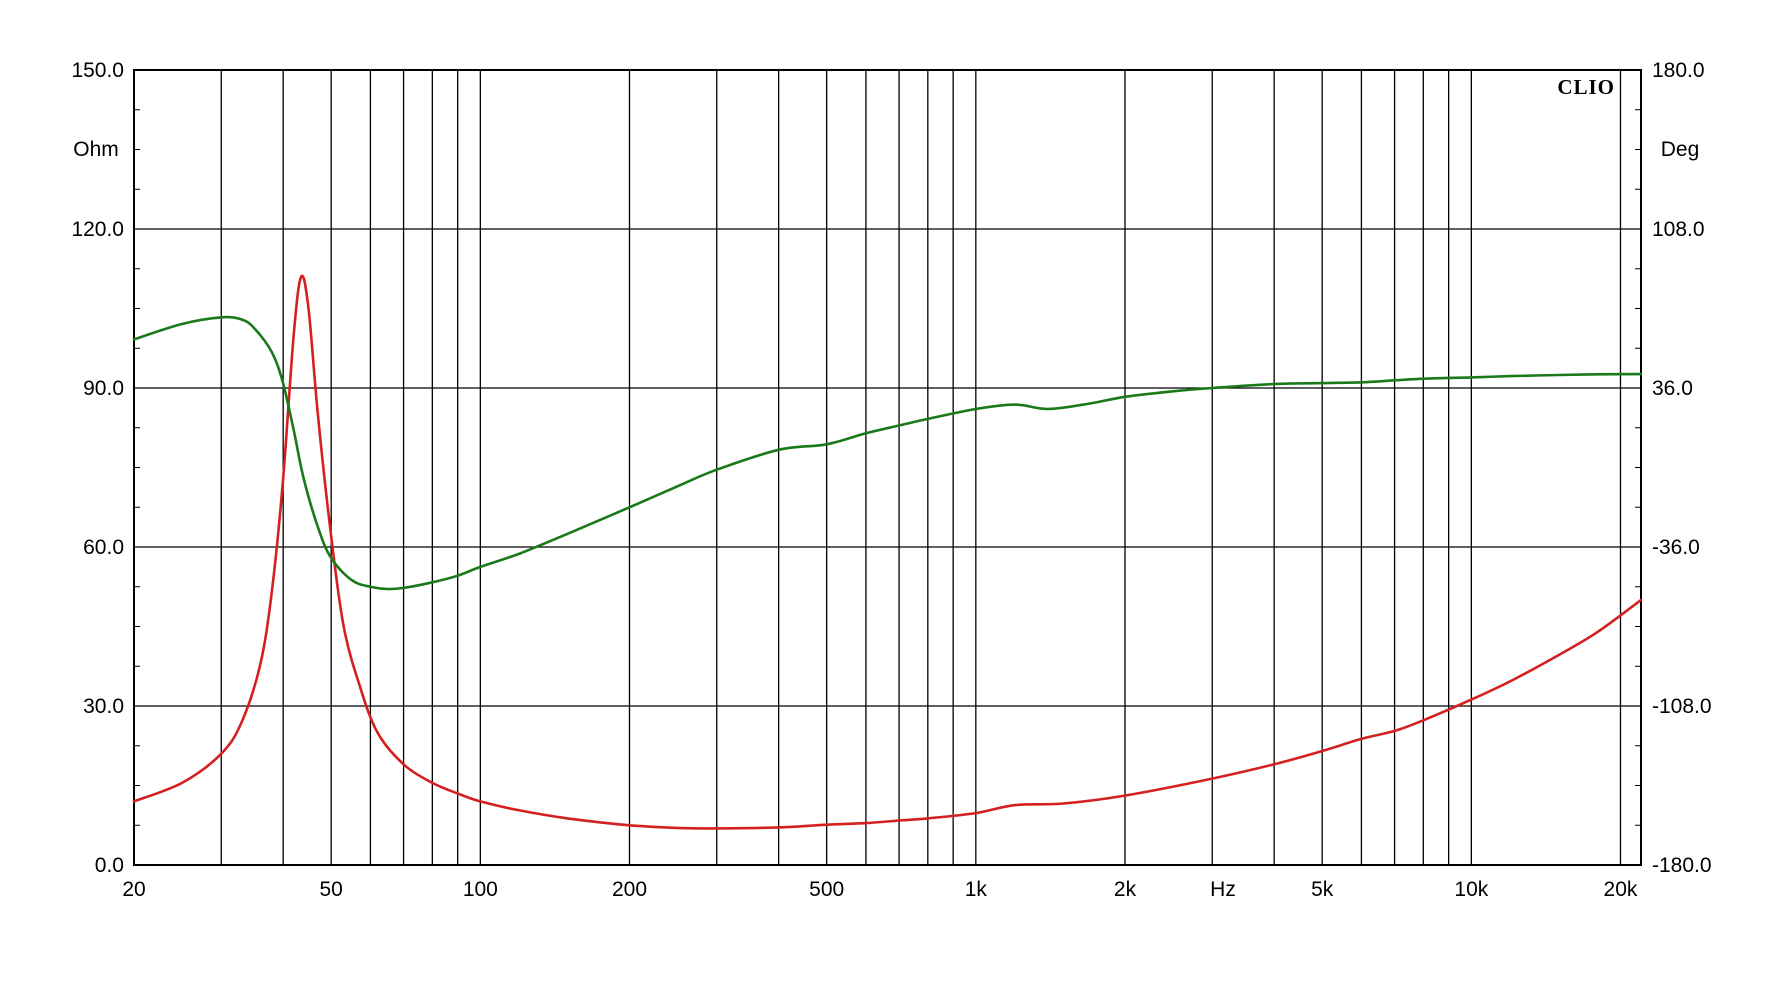 This screenshot has height=1001, width=1772. I want to click on left-tick-label: 30.0, so click(103, 706).